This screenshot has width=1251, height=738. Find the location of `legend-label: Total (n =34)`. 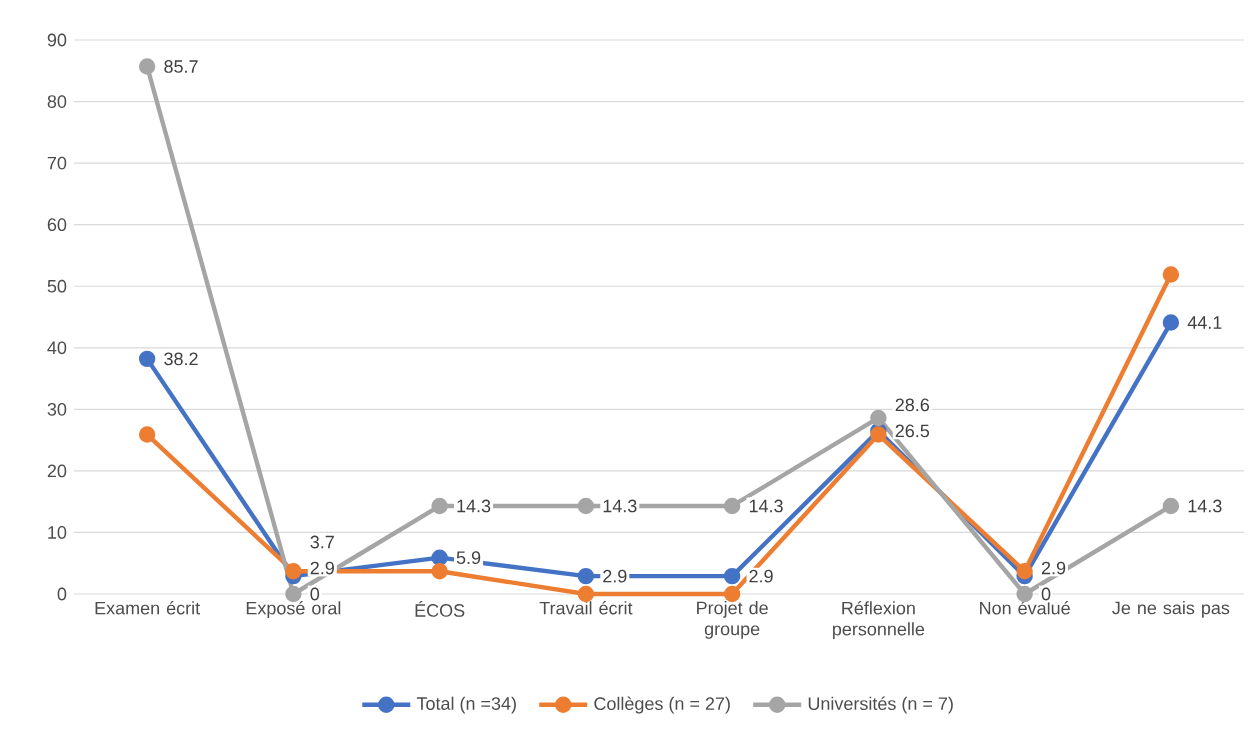

legend-label: Total (n =34) is located at coordinates (466, 705).